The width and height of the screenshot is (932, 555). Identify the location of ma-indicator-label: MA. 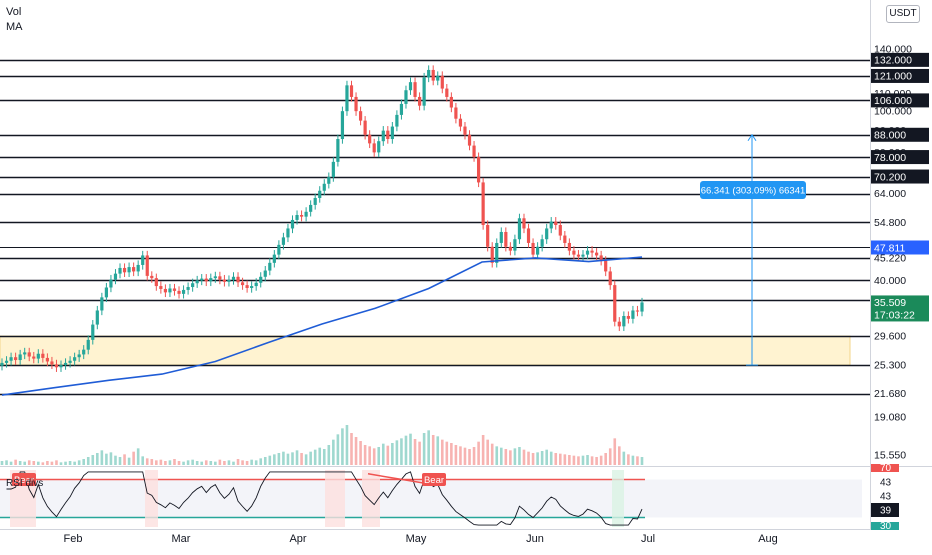
(14, 27).